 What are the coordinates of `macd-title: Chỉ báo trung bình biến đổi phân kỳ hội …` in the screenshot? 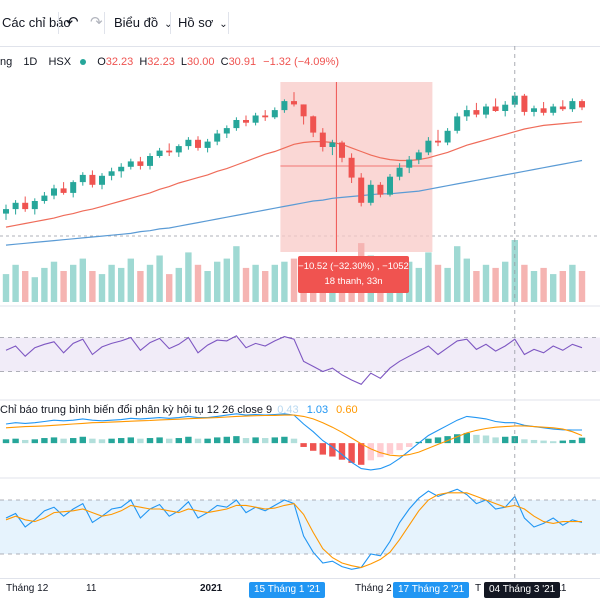 It's located at (136, 410).